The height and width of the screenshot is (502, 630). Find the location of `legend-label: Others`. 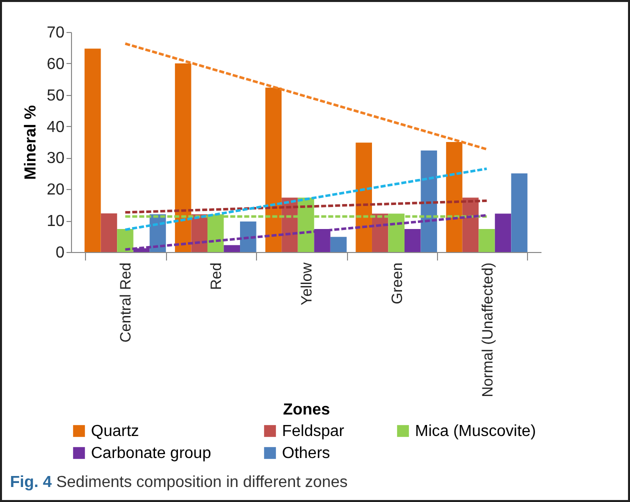

legend-label: Others is located at coordinates (306, 453).